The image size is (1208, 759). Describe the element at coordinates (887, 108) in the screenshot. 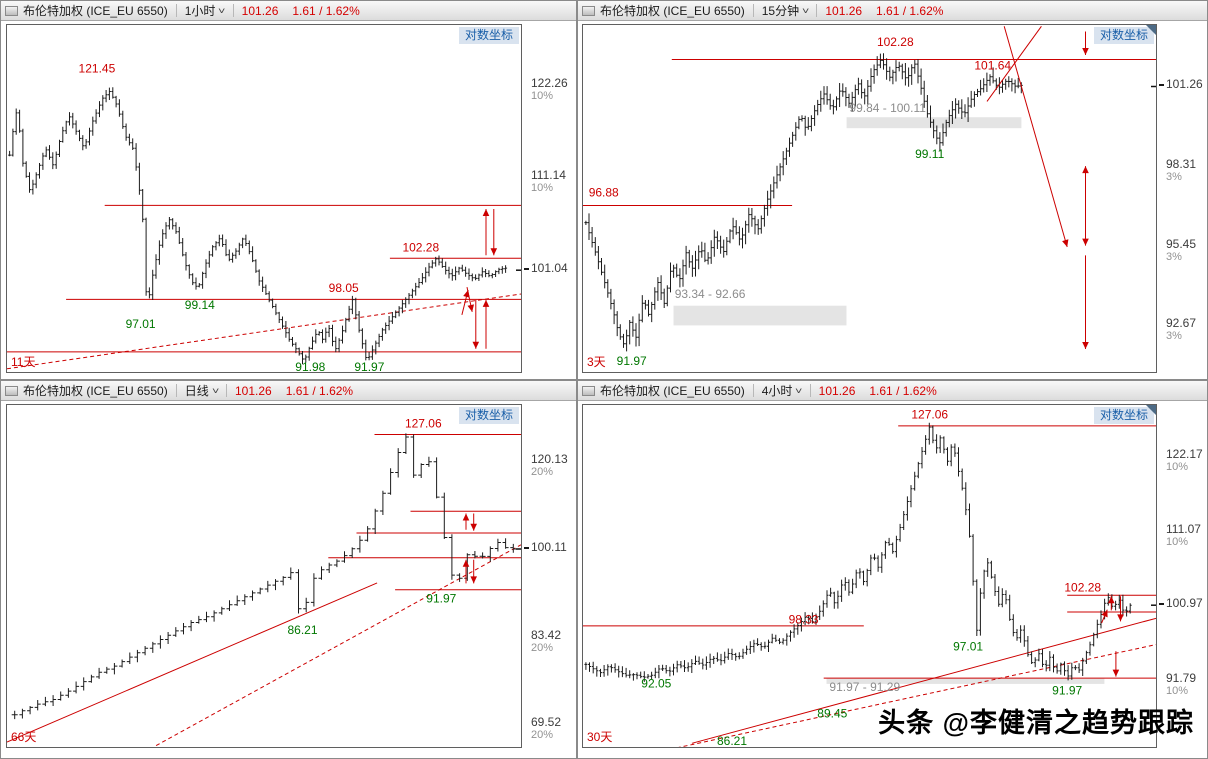

I see `svg-text: 99.84 - 100.11` at that location.